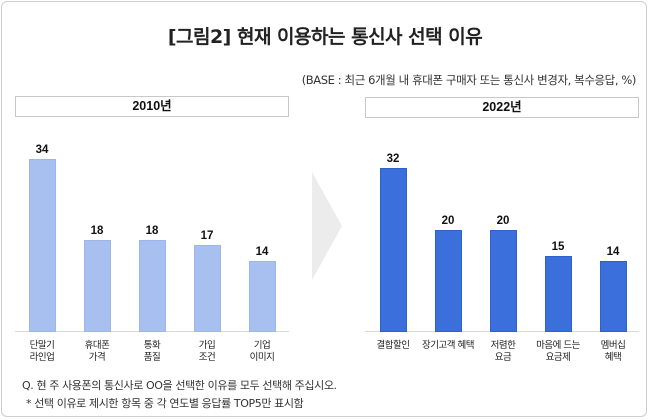 The height and width of the screenshot is (420, 650). Describe the element at coordinates (207, 351) in the screenshot. I see `category-label: 가입 조건` at that location.